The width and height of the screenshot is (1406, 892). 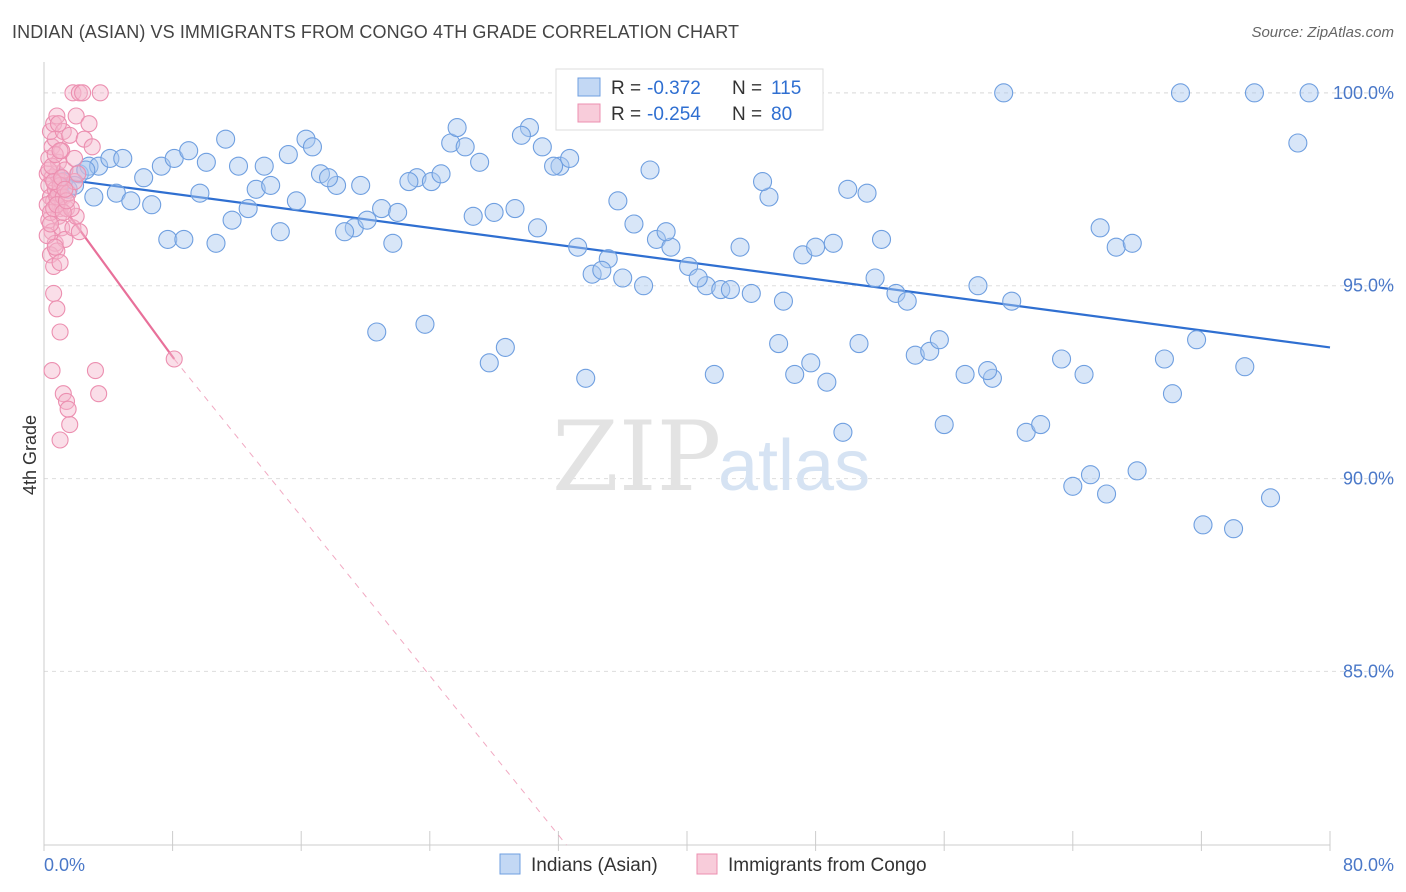 I want to click on watermark-zip: ZIP, so click(x=636, y=457).